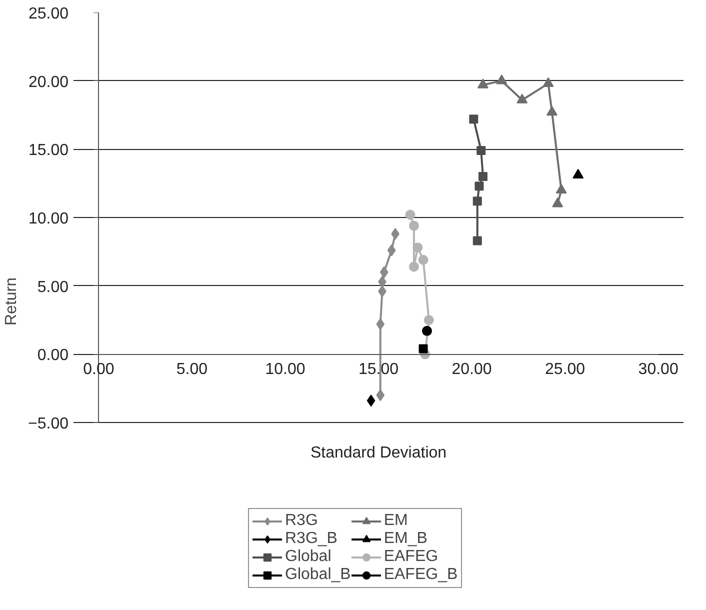  What do you see at coordinates (311, 539) in the screenshot?
I see `legend-label: R3G_B` at bounding box center [311, 539].